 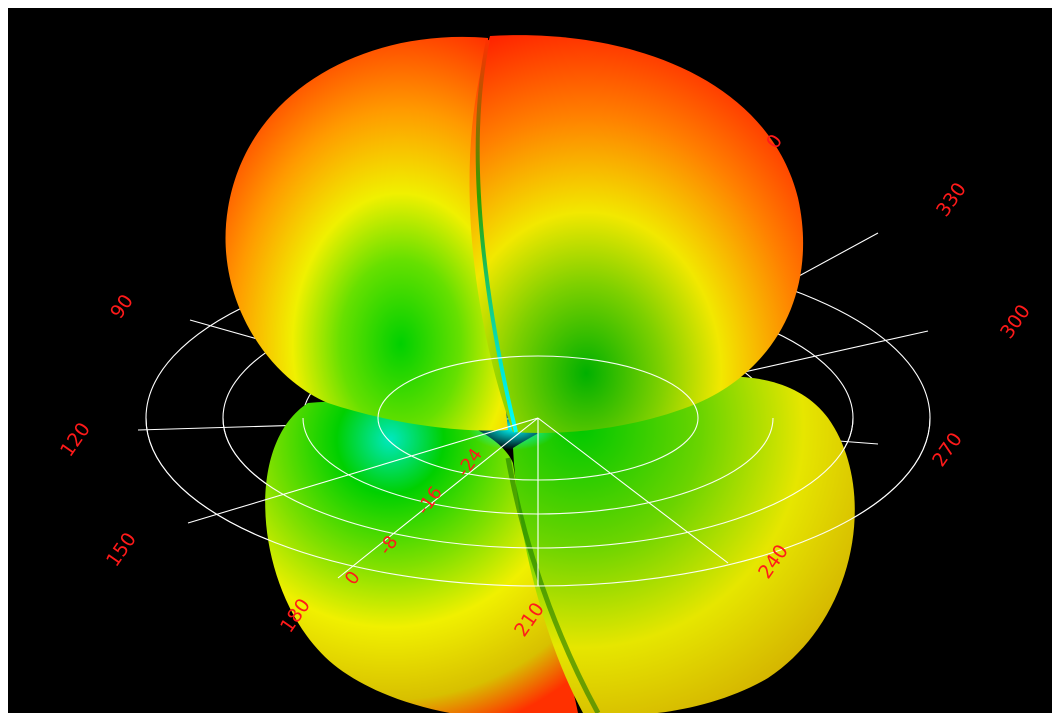 I want to click on azimuth-label-330: 330, so click(x=951, y=200).